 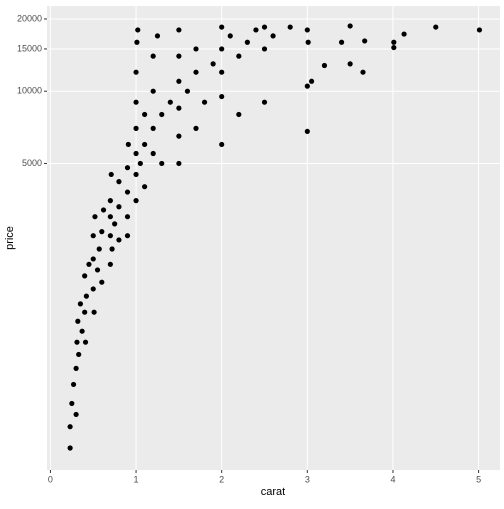 I want to click on x-tick-label: 1, so click(x=136, y=479).